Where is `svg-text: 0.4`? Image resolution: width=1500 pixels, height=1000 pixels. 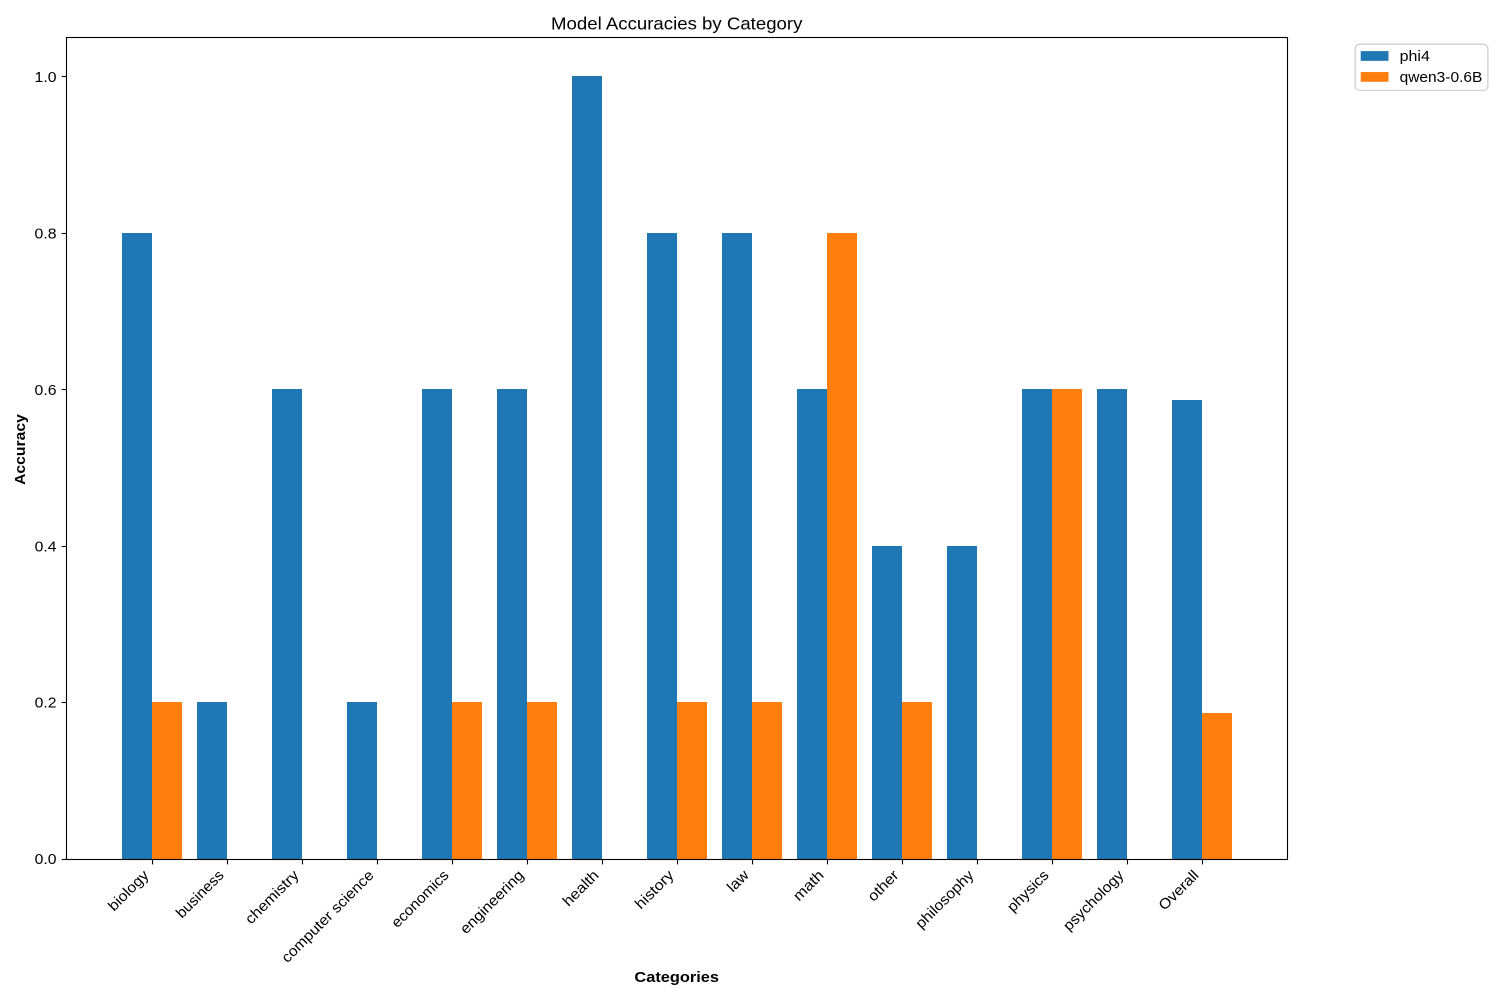 svg-text: 0.4 is located at coordinates (46, 547).